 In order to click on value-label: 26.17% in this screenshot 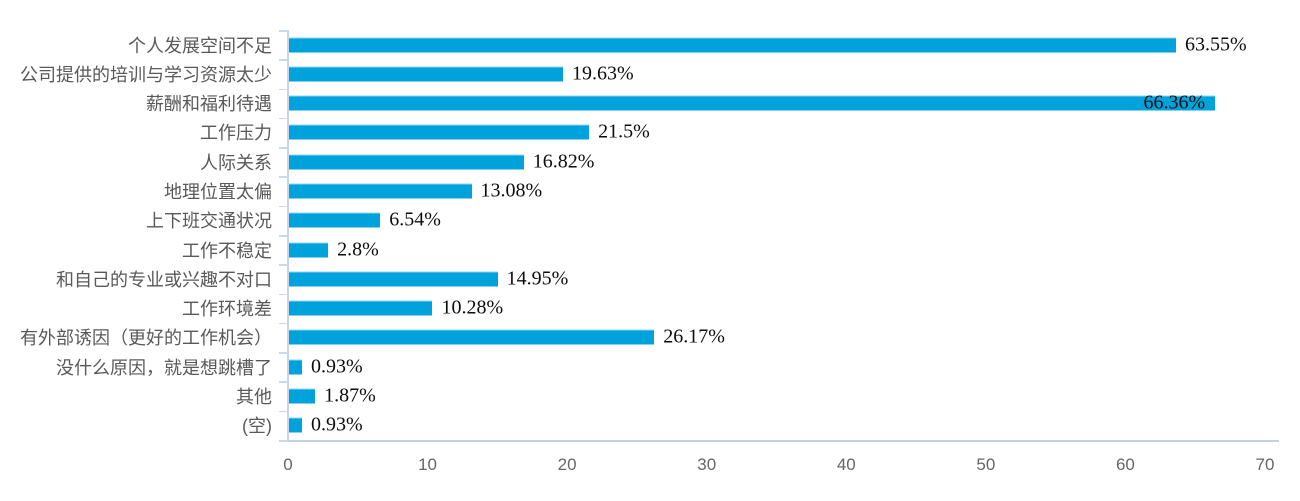, I will do `click(694, 336)`.